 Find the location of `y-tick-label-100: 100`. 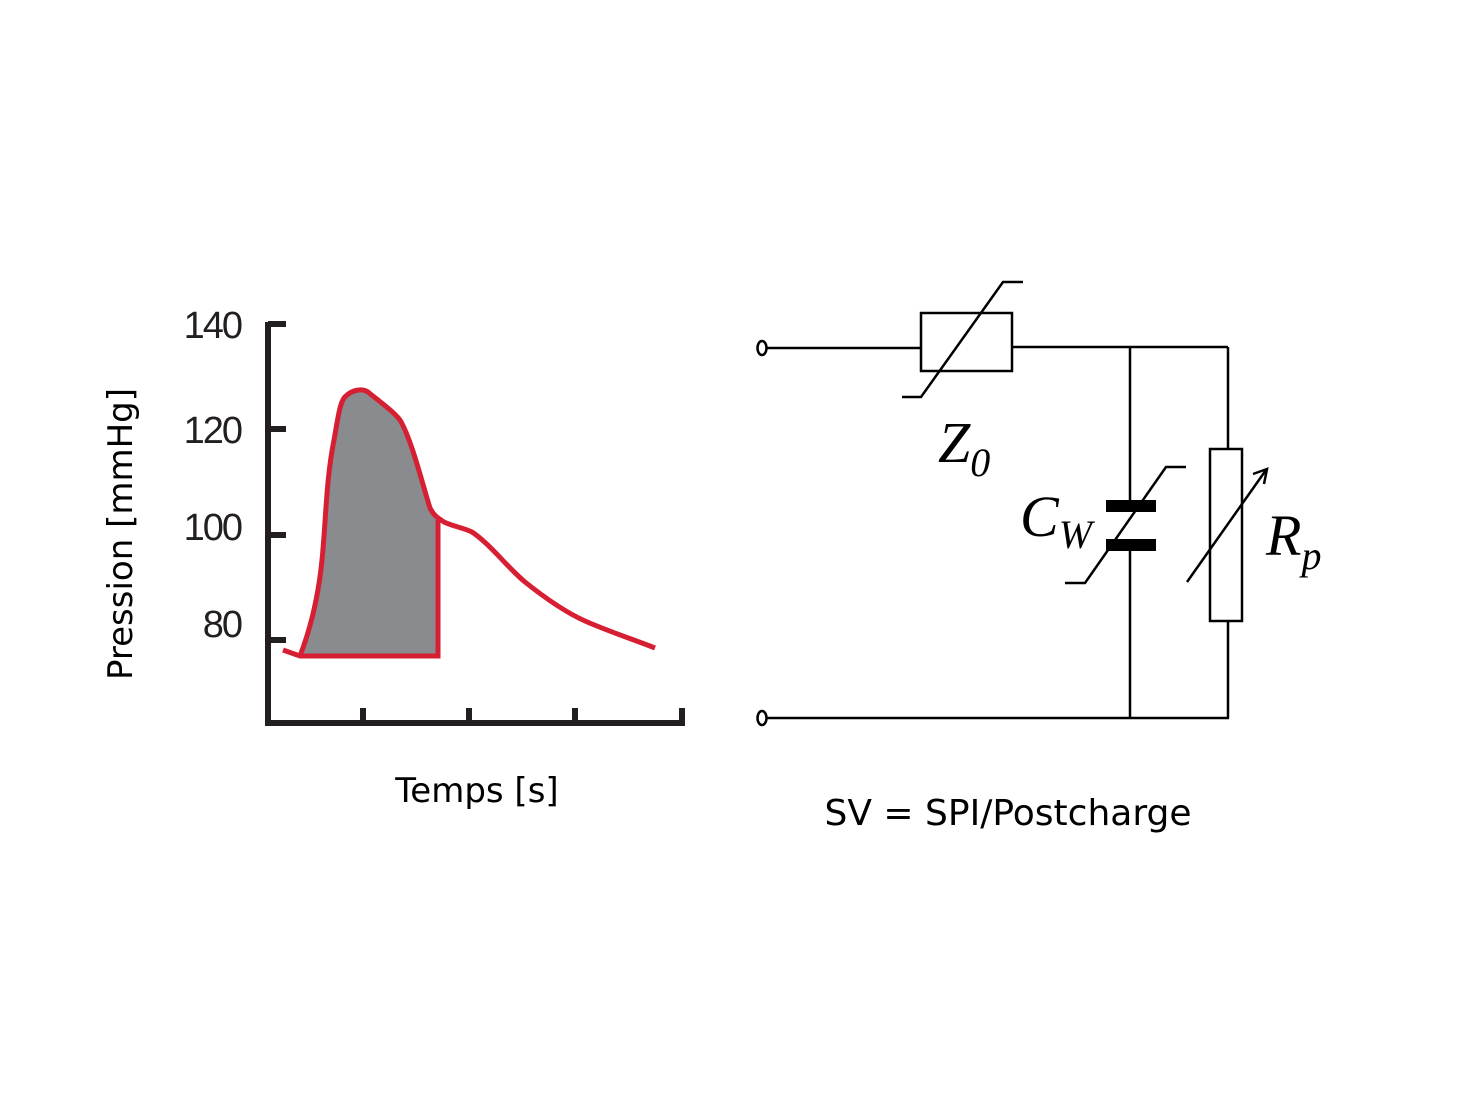

y-tick-label-100: 100 is located at coordinates (213, 528).